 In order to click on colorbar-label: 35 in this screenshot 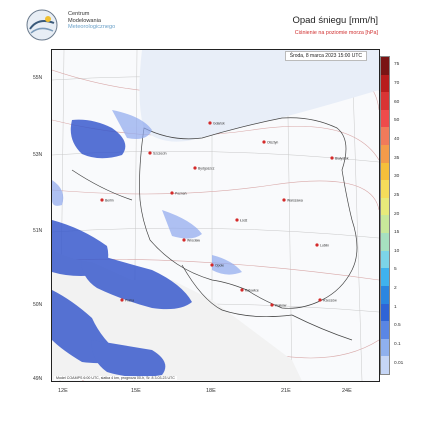, I will do `click(397, 158)`.